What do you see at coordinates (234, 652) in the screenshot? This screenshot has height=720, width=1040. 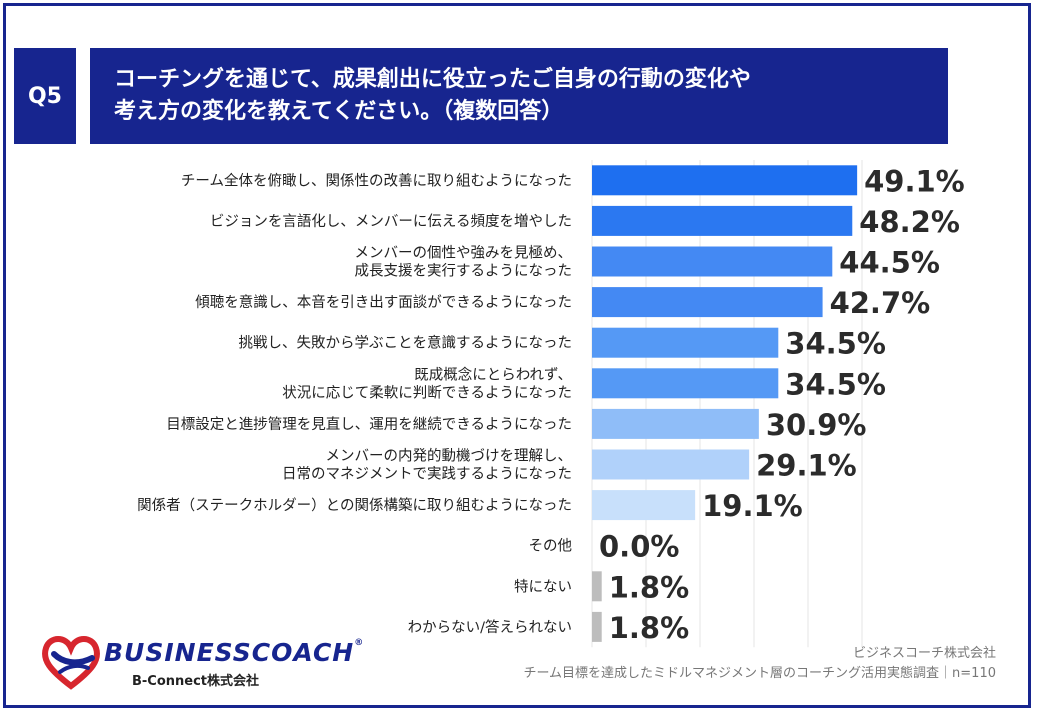 I see `logo-wordmark: BUSINESSCOACH®` at bounding box center [234, 652].